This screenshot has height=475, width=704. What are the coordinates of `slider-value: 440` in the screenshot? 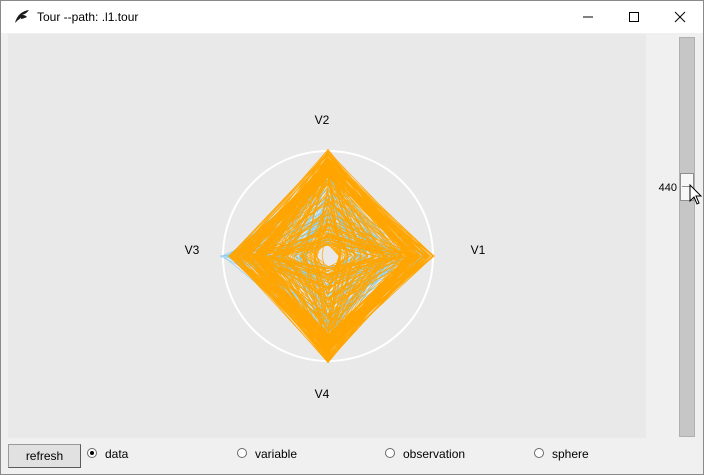 It's located at (667, 188).